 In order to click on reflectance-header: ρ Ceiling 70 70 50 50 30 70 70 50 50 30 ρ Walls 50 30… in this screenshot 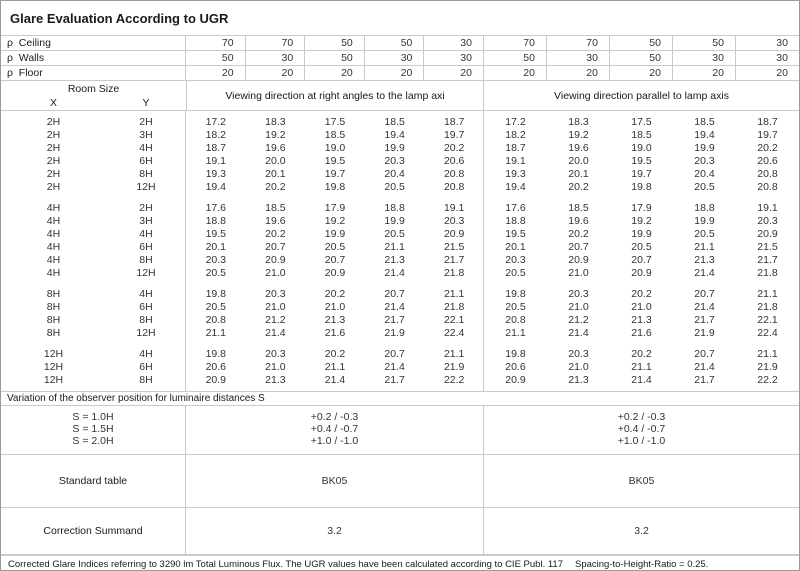, I will do `click(400, 58)`.